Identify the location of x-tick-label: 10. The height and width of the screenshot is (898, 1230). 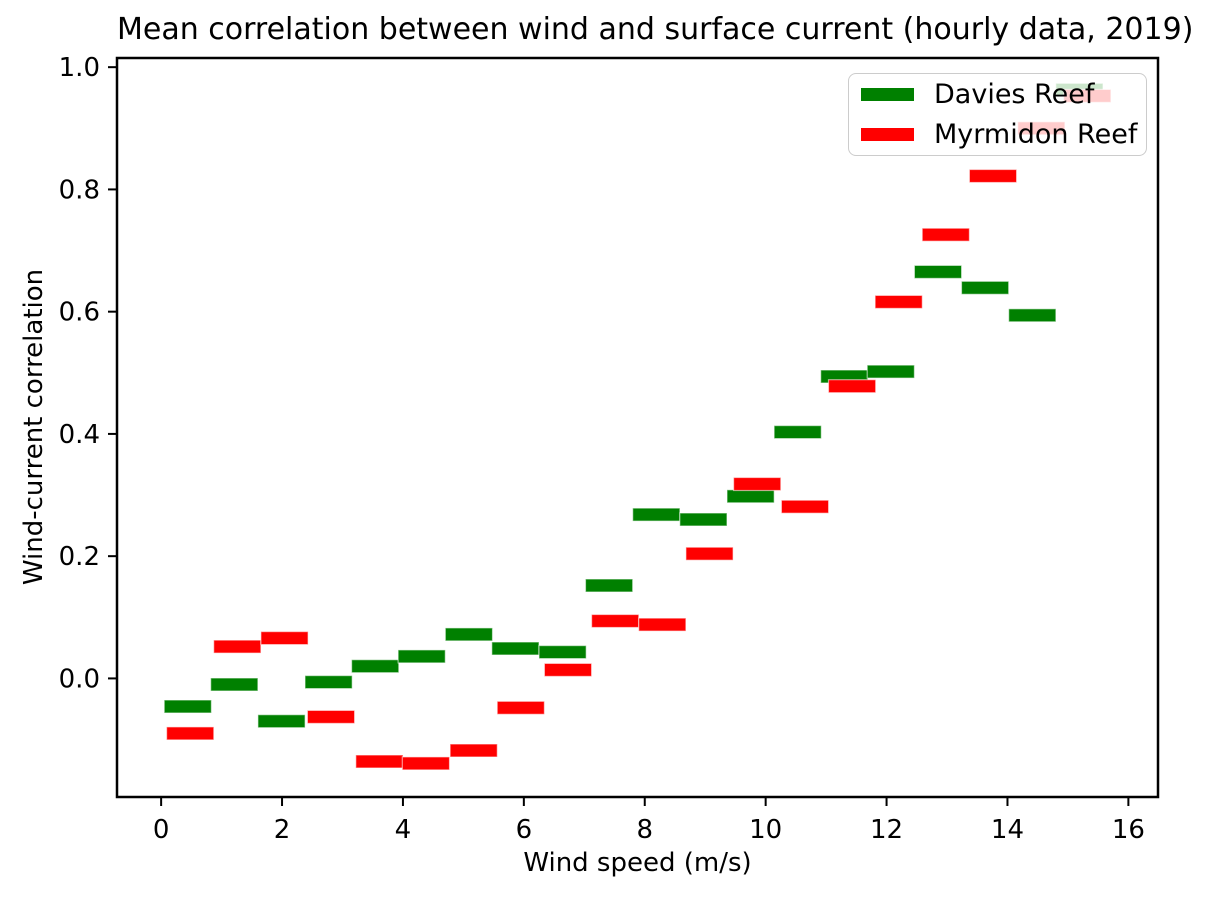
(765, 830).